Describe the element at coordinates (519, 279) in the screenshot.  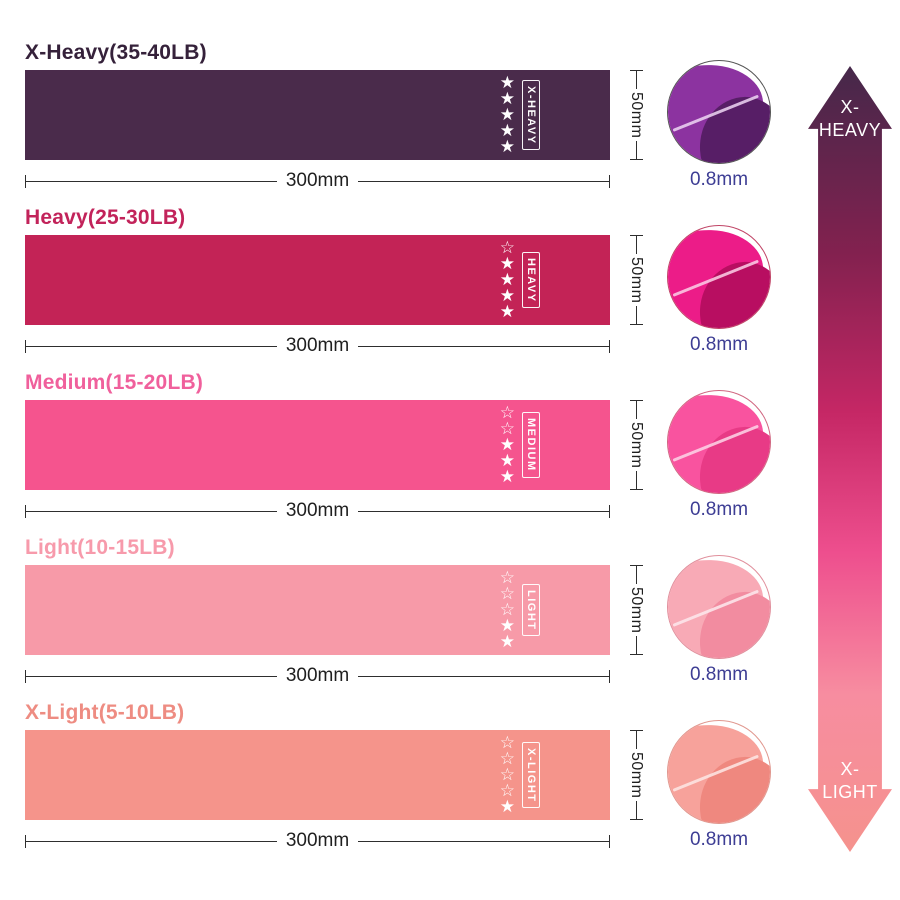
I see `band-rating: ☆ ★ ★ ★ ★ HEAVY` at that location.